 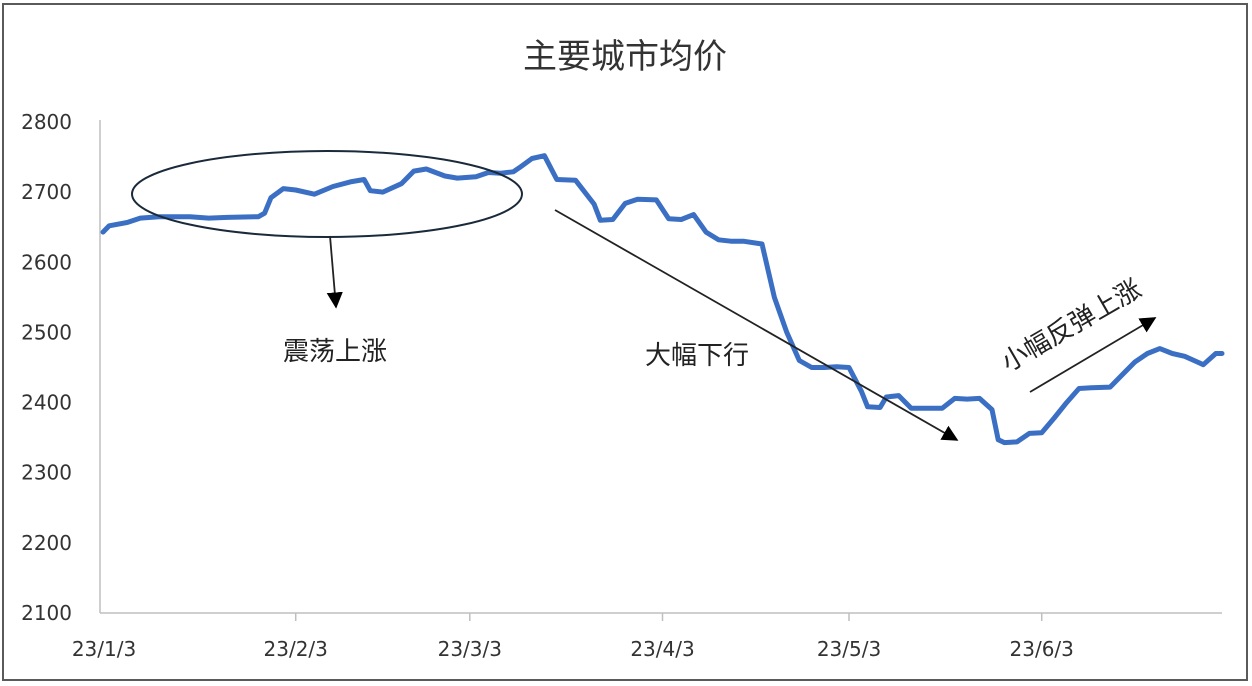 I want to click on y-tick-label: 2200, so click(x=46, y=543).